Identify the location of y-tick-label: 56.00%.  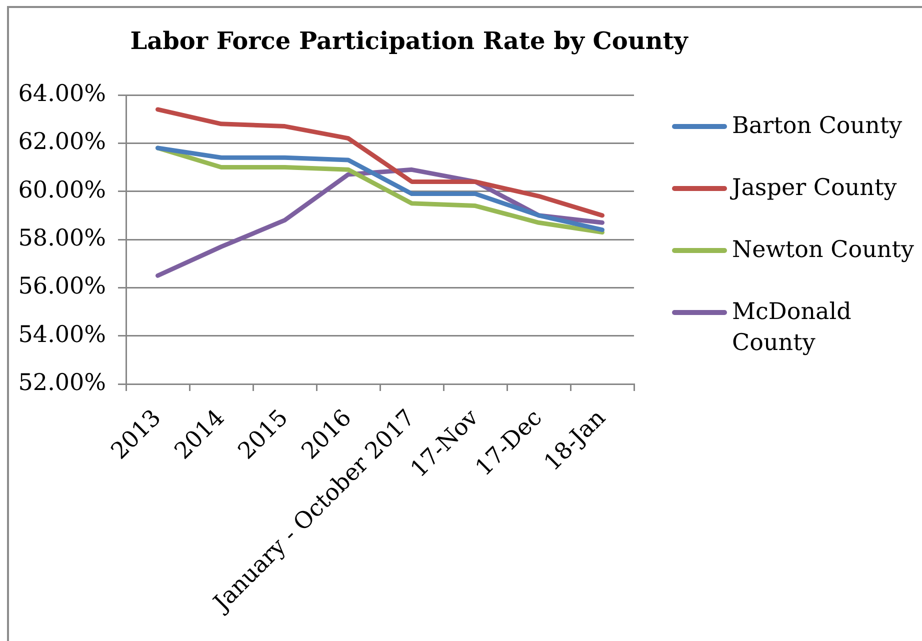
(62, 287).